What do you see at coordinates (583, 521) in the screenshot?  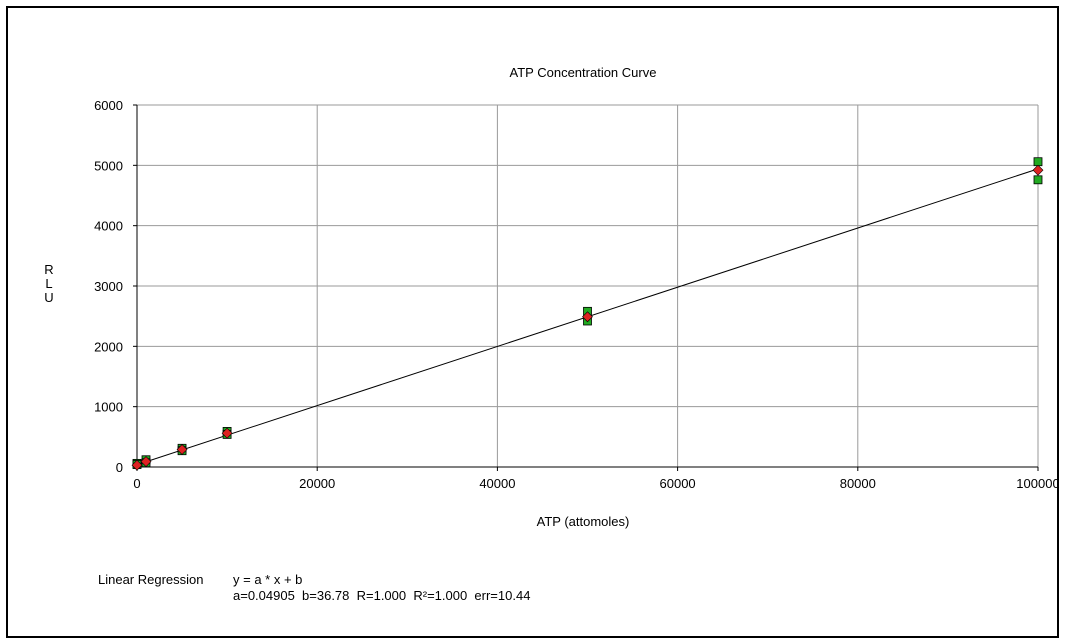 I see `x-axis-label: ATP (attomoles)` at bounding box center [583, 521].